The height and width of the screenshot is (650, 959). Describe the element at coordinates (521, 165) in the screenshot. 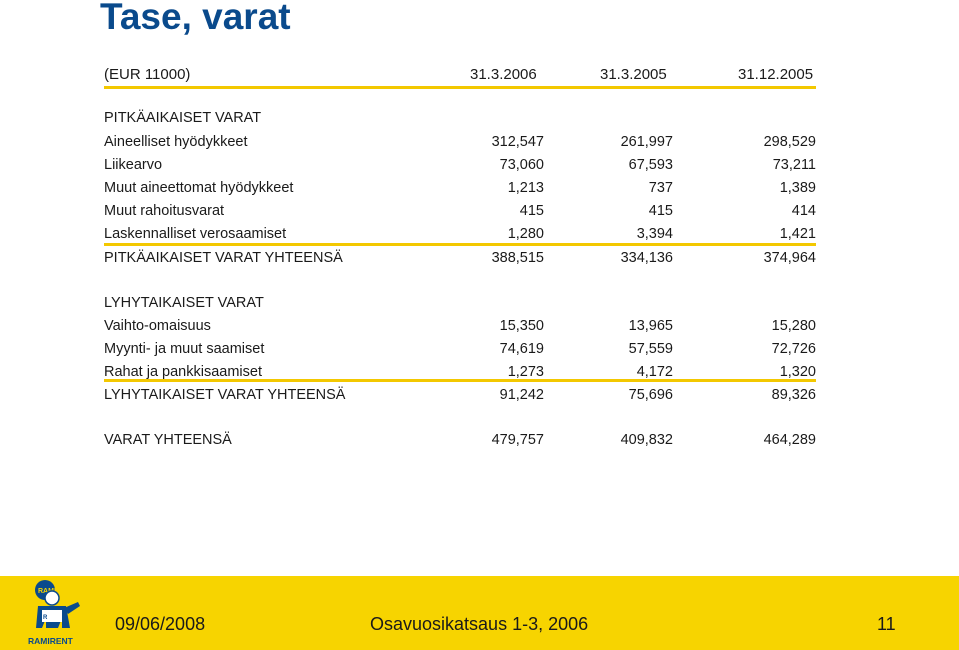

I see `value-2006: 73,060` at that location.